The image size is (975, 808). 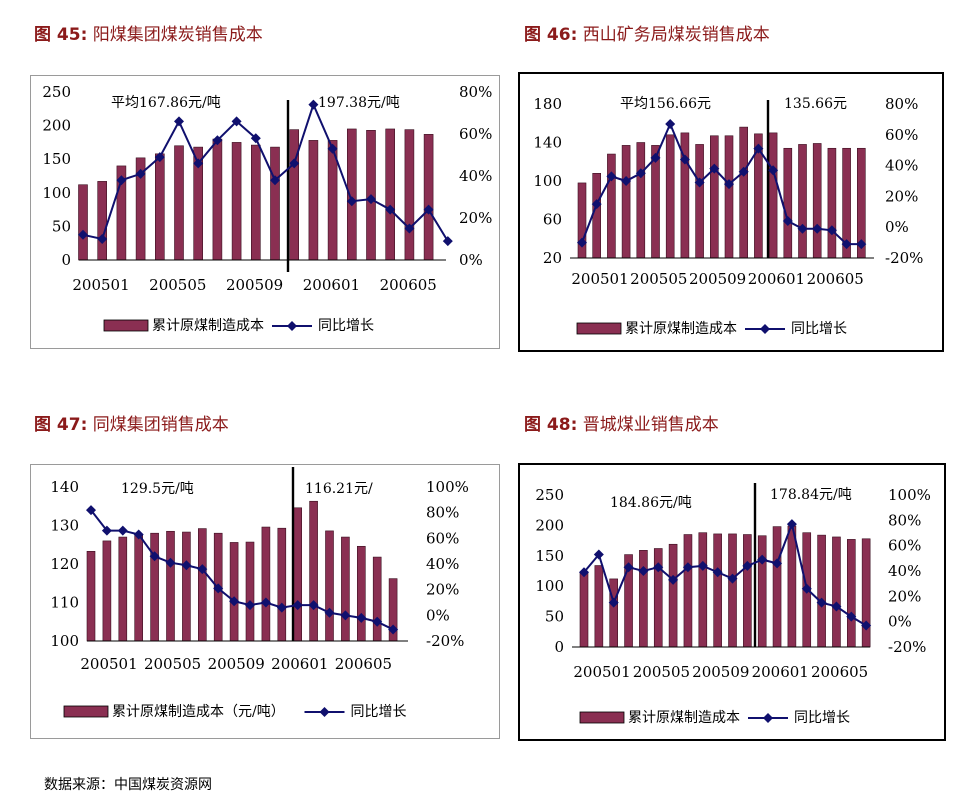 I want to click on figure-47-colon: :, so click(x=84, y=425).